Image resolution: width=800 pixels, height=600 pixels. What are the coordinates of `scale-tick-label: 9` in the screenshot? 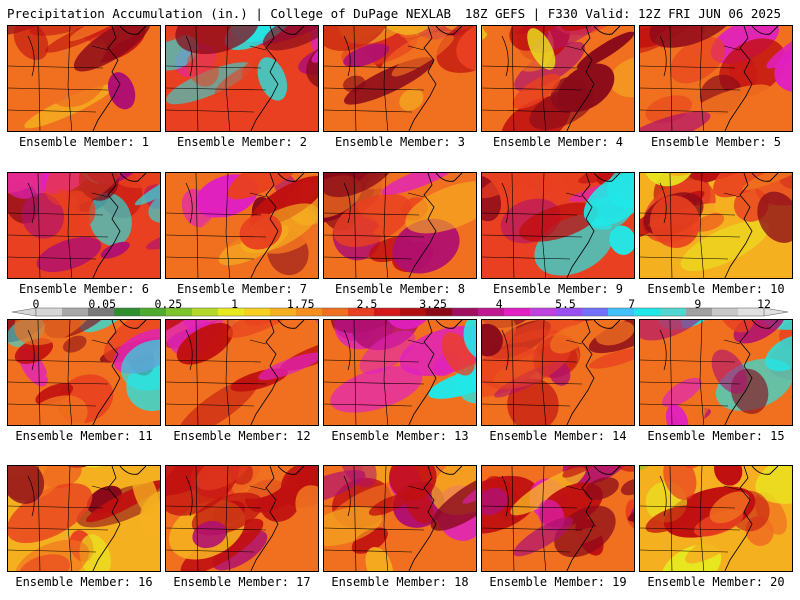 It's located at (698, 304).